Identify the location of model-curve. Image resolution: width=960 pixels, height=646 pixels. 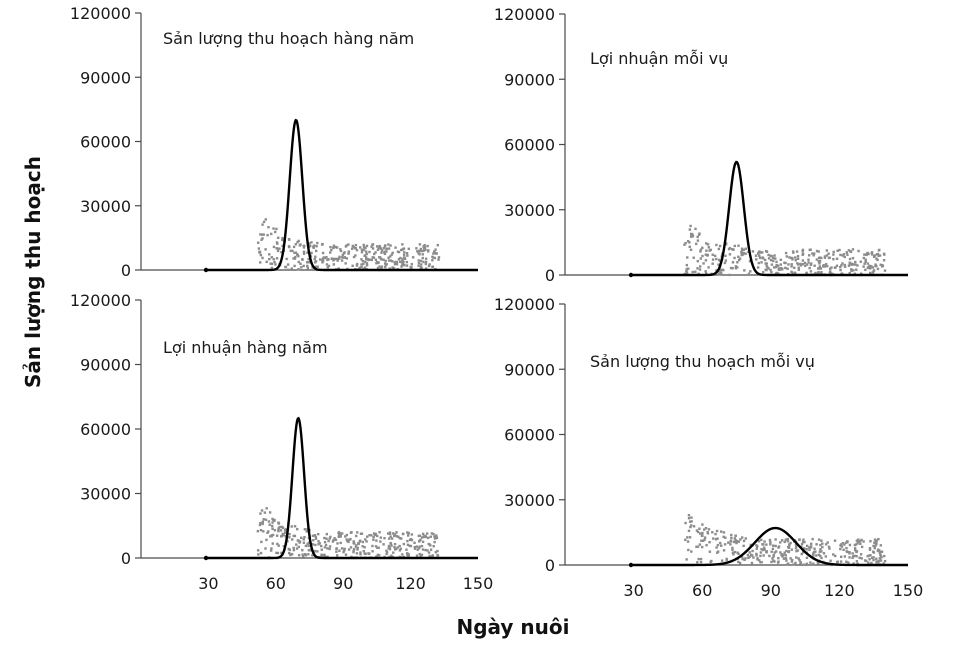
(769, 546).